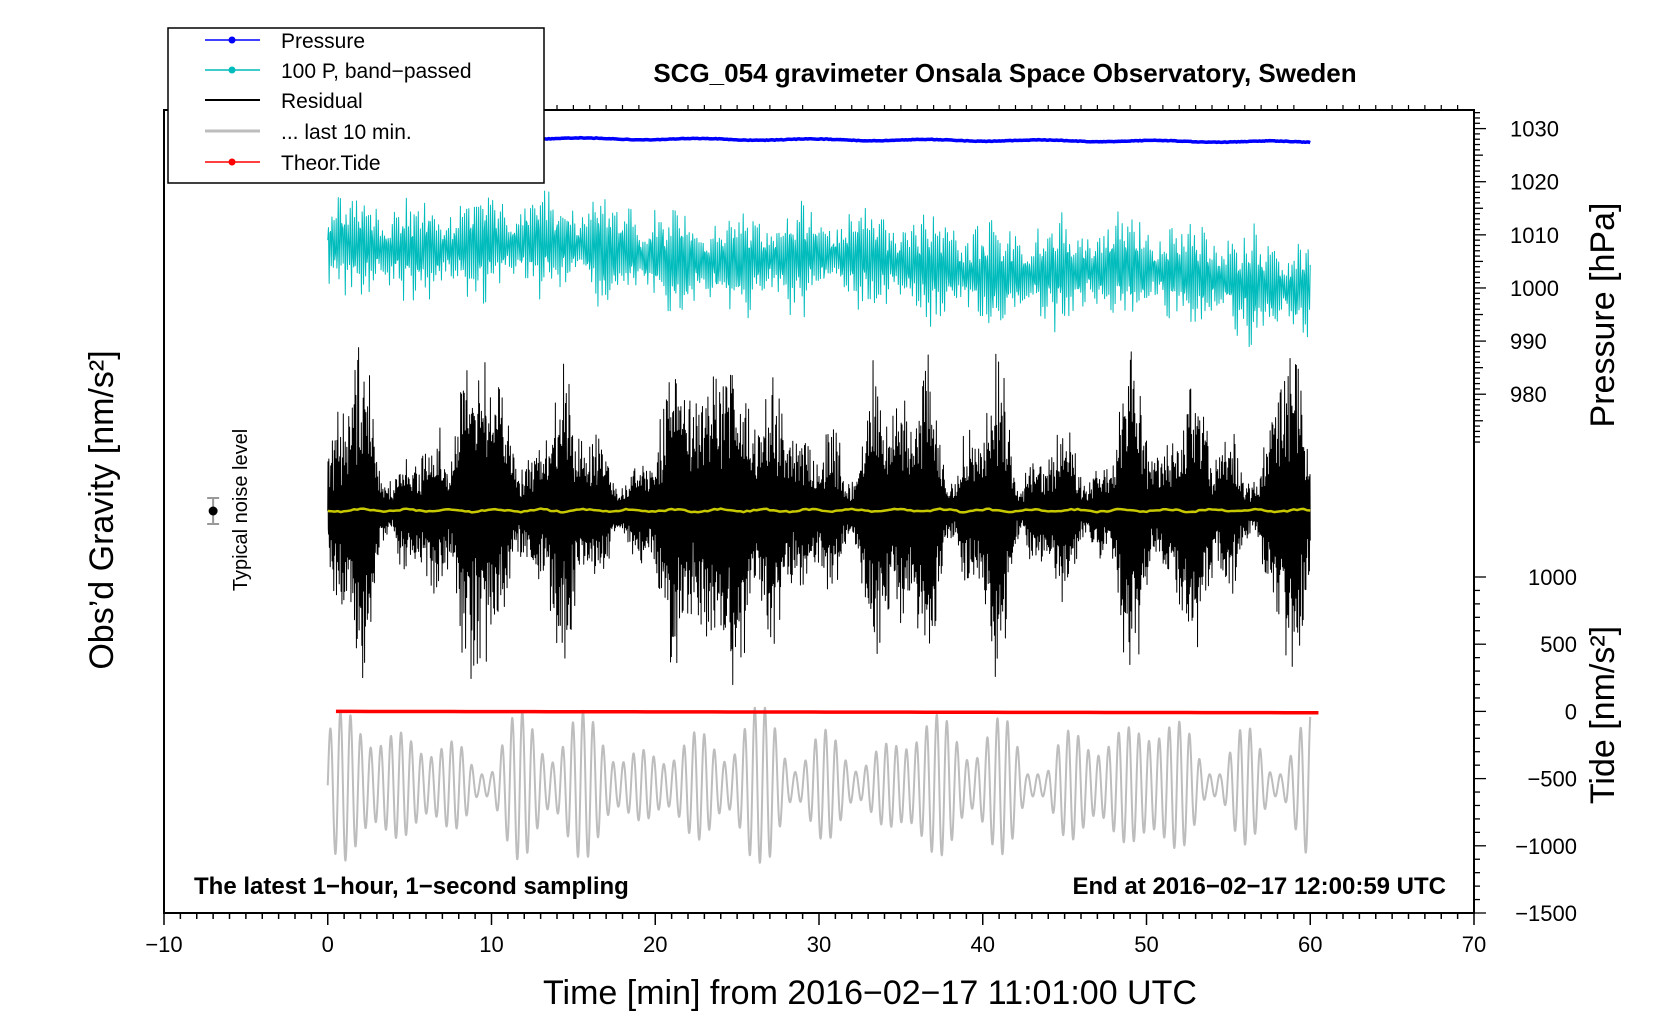  What do you see at coordinates (163, 944) in the screenshot?
I see `x-tick-label: −10` at bounding box center [163, 944].